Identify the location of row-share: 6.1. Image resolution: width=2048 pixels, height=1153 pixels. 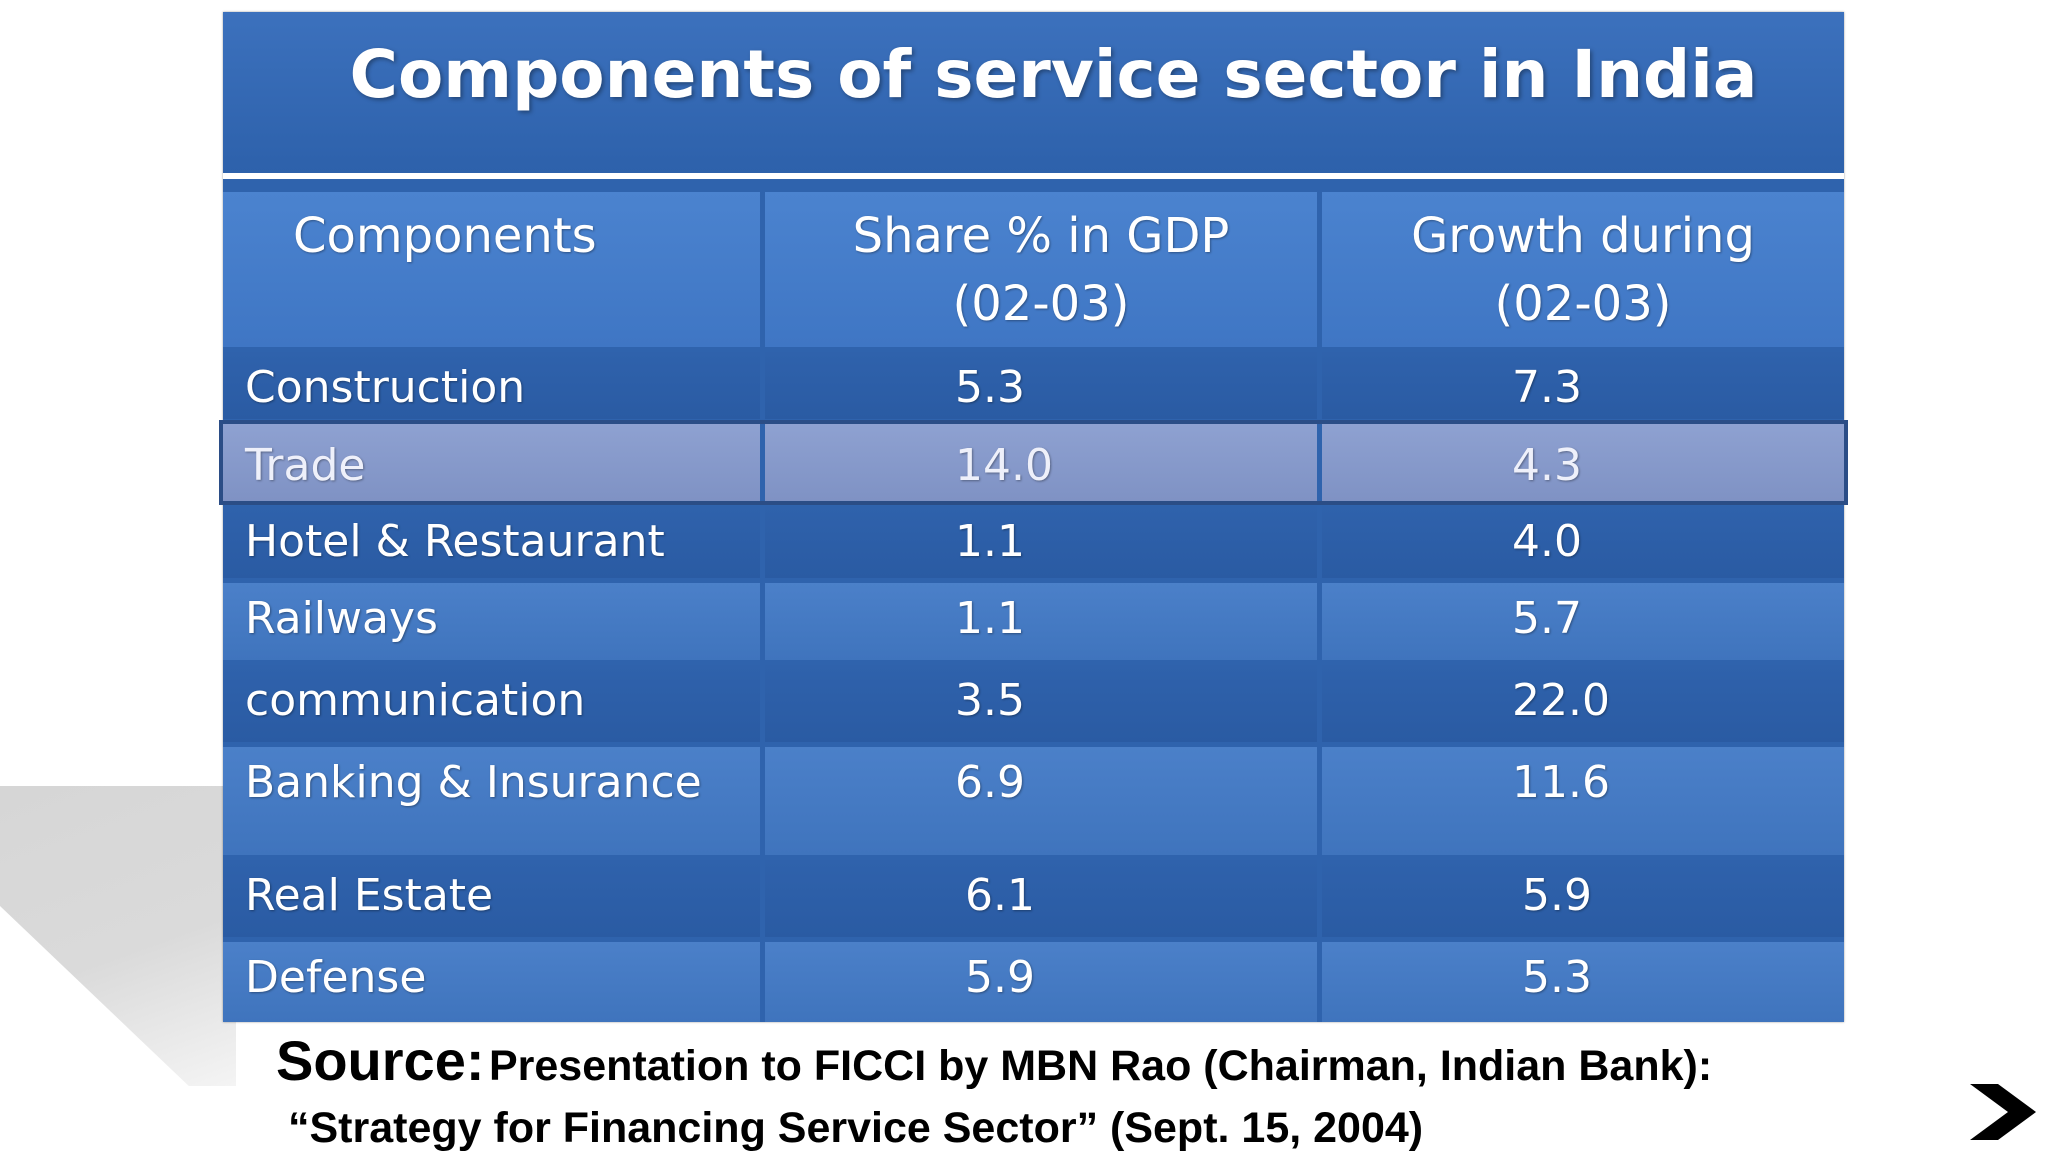
(1041, 898).